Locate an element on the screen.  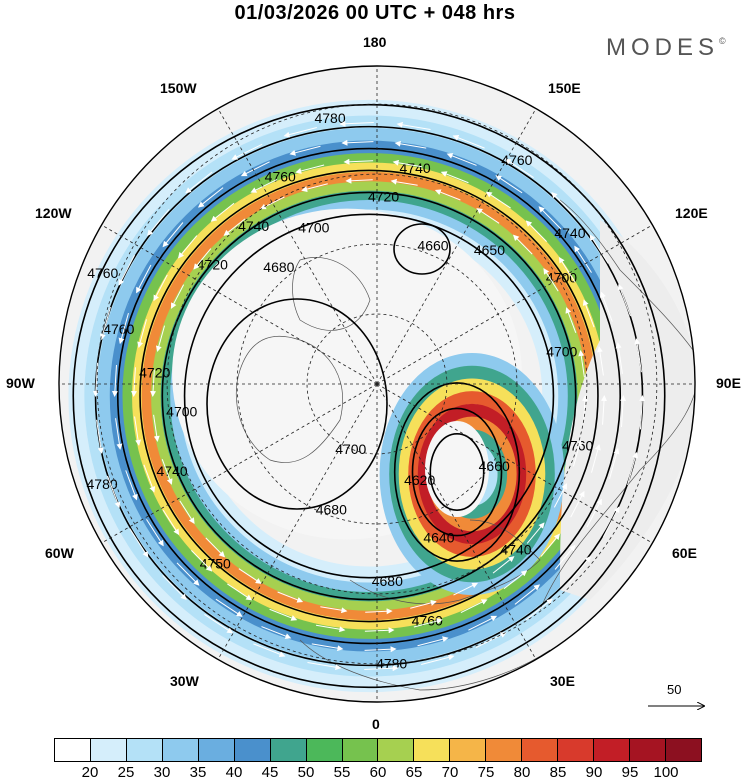
latitude-circle is located at coordinates (377, 384).